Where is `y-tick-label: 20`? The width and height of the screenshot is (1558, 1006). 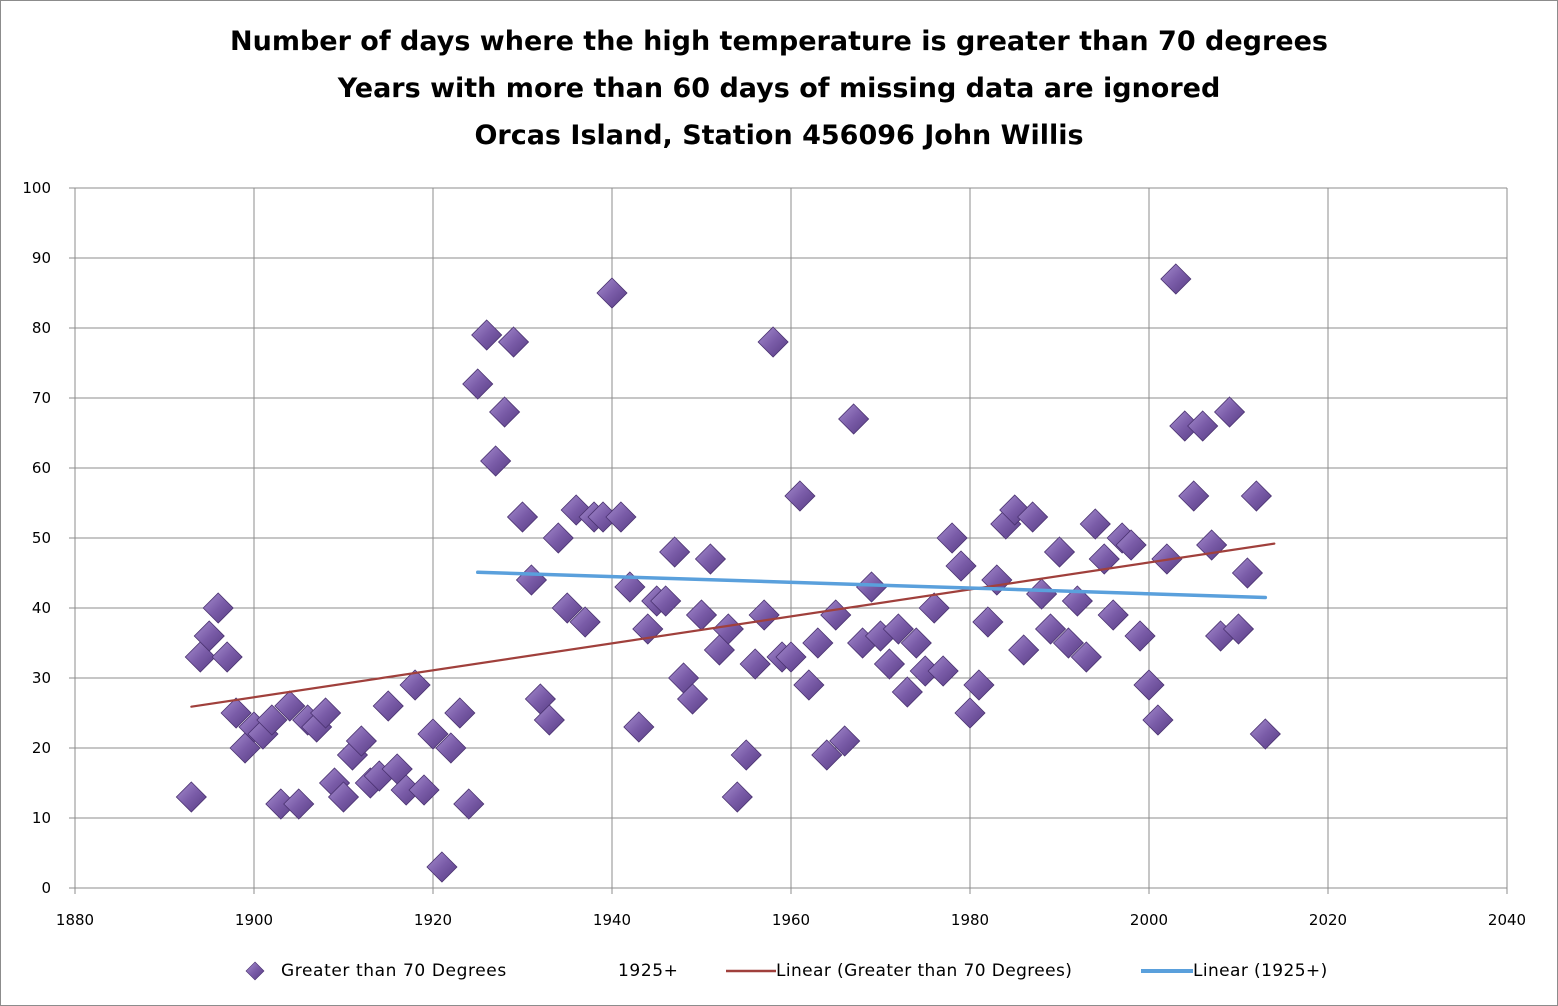
y-tick-label: 20 is located at coordinates (41, 748).